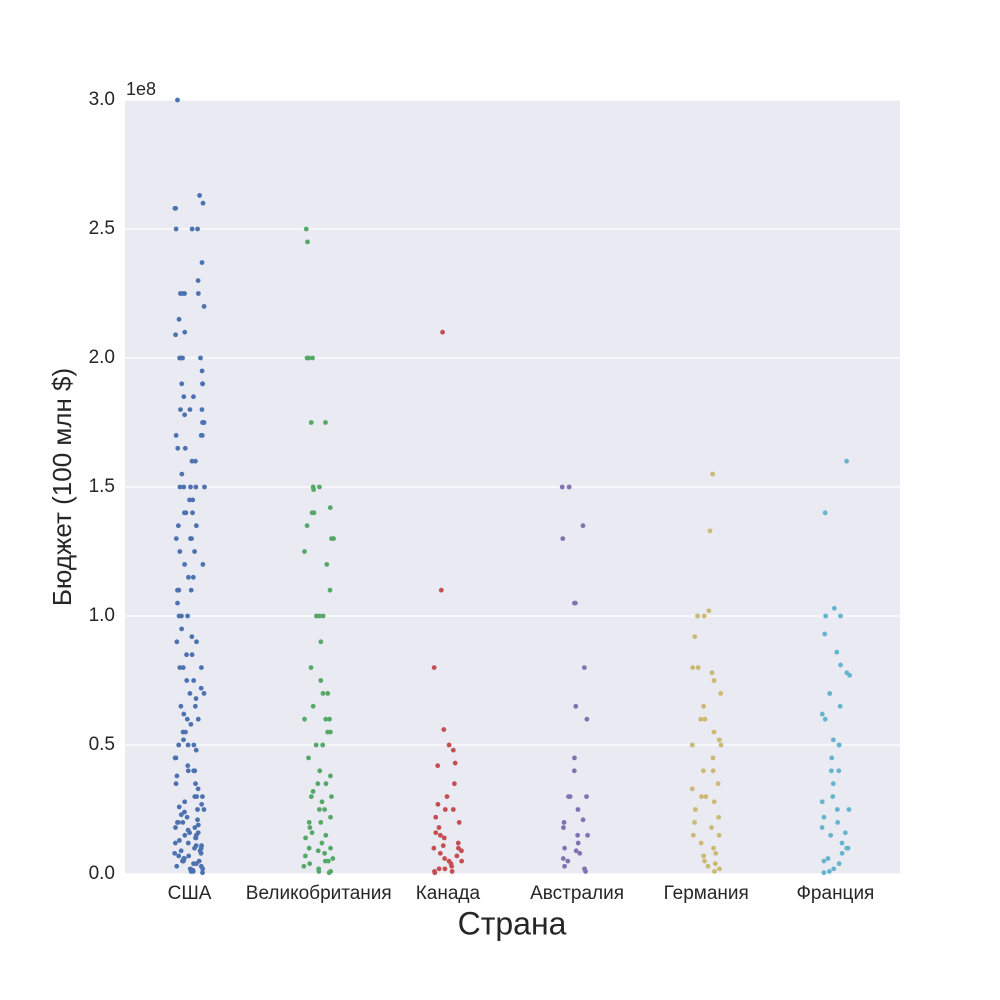 Image resolution: width=1000 pixels, height=1000 pixels. Describe the element at coordinates (102, 357) in the screenshot. I see `y-tick-label: 2.0` at that location.